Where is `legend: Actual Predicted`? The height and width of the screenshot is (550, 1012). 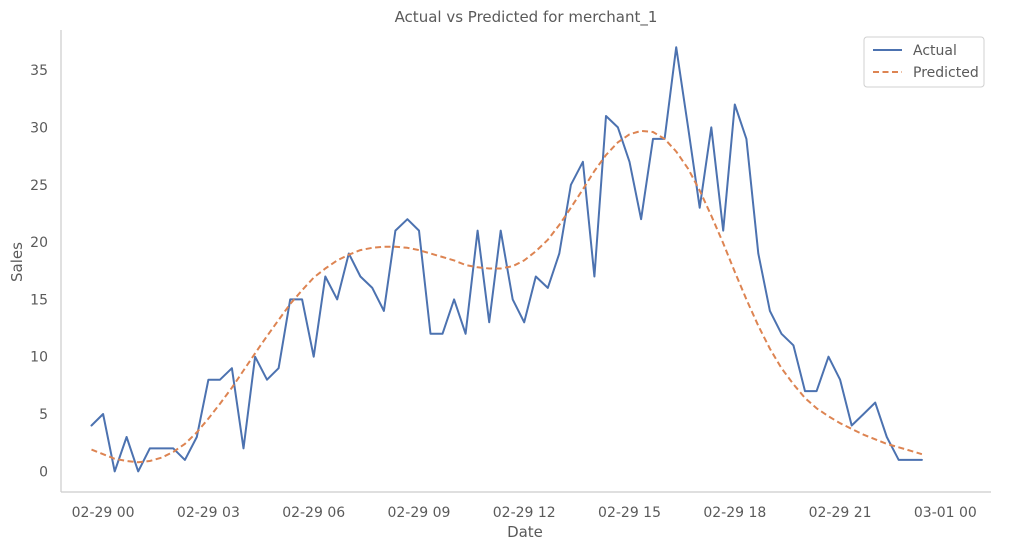
legend: Actual Predicted is located at coordinates (924, 62).